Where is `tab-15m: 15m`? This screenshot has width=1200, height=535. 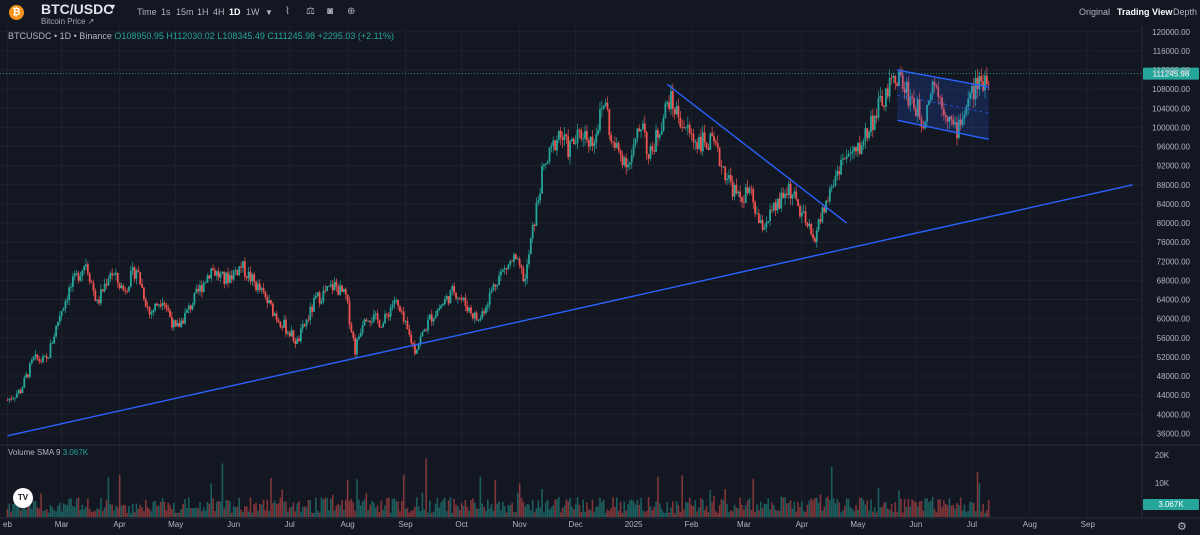
tab-15m: 15m is located at coordinates (185, 12).